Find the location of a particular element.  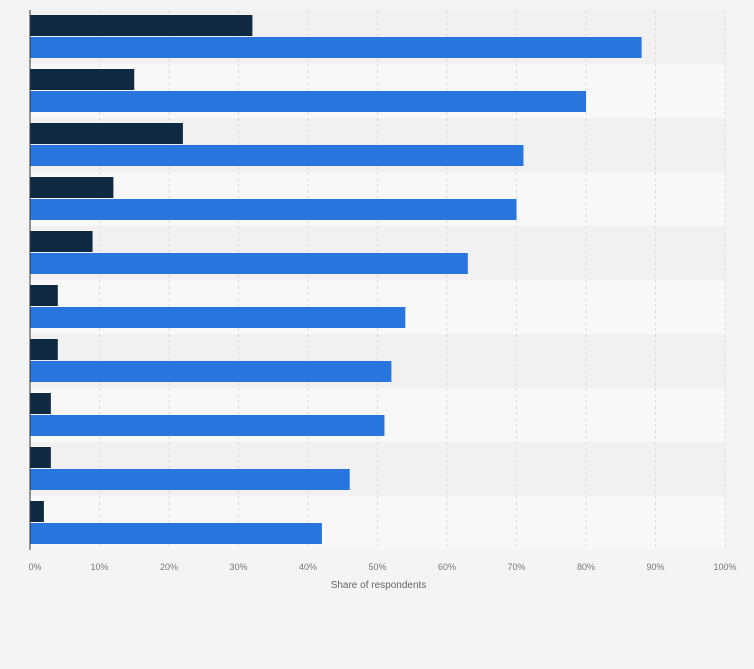

x-tick-label: 40% is located at coordinates (308, 567).